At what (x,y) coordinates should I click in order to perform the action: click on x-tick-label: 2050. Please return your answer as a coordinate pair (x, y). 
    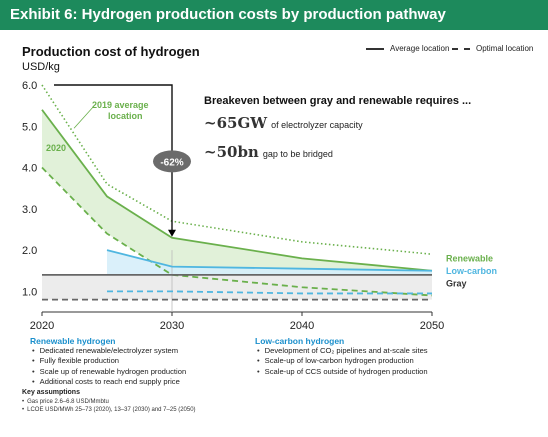
    Looking at the image, I should click on (432, 326).